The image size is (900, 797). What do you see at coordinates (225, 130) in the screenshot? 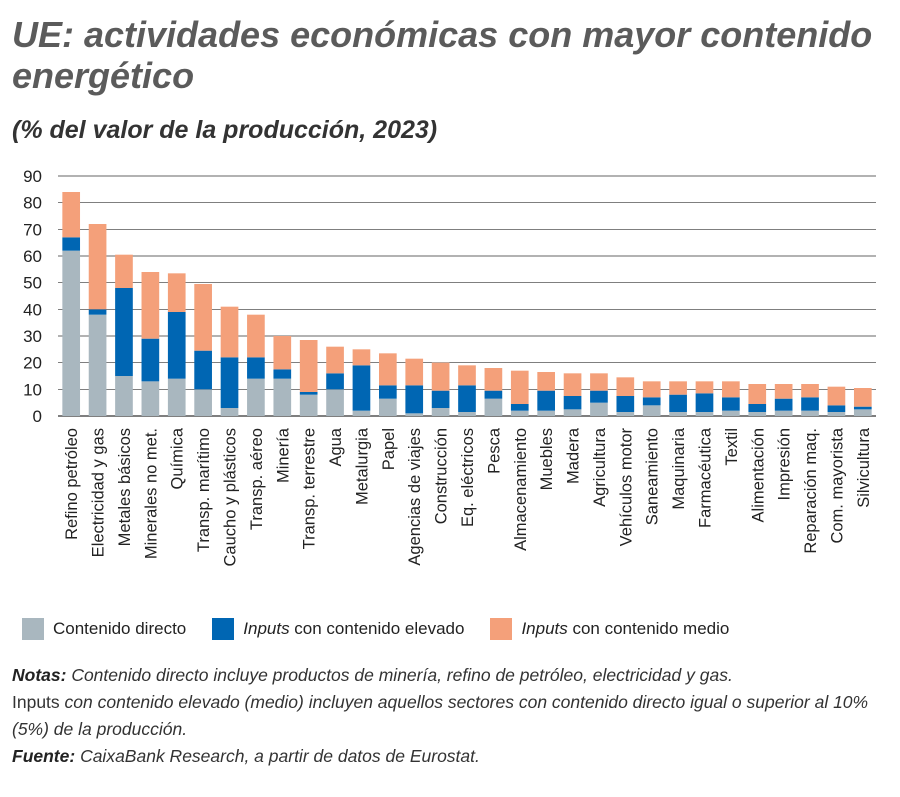
I see `chart-subtitle: (% del valor de la producción, 2023)` at bounding box center [225, 130].